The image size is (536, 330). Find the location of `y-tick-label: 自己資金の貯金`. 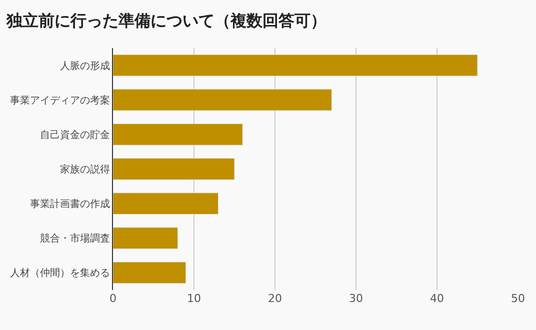

y-tick-label: 自己資金の貯金 is located at coordinates (75, 134).